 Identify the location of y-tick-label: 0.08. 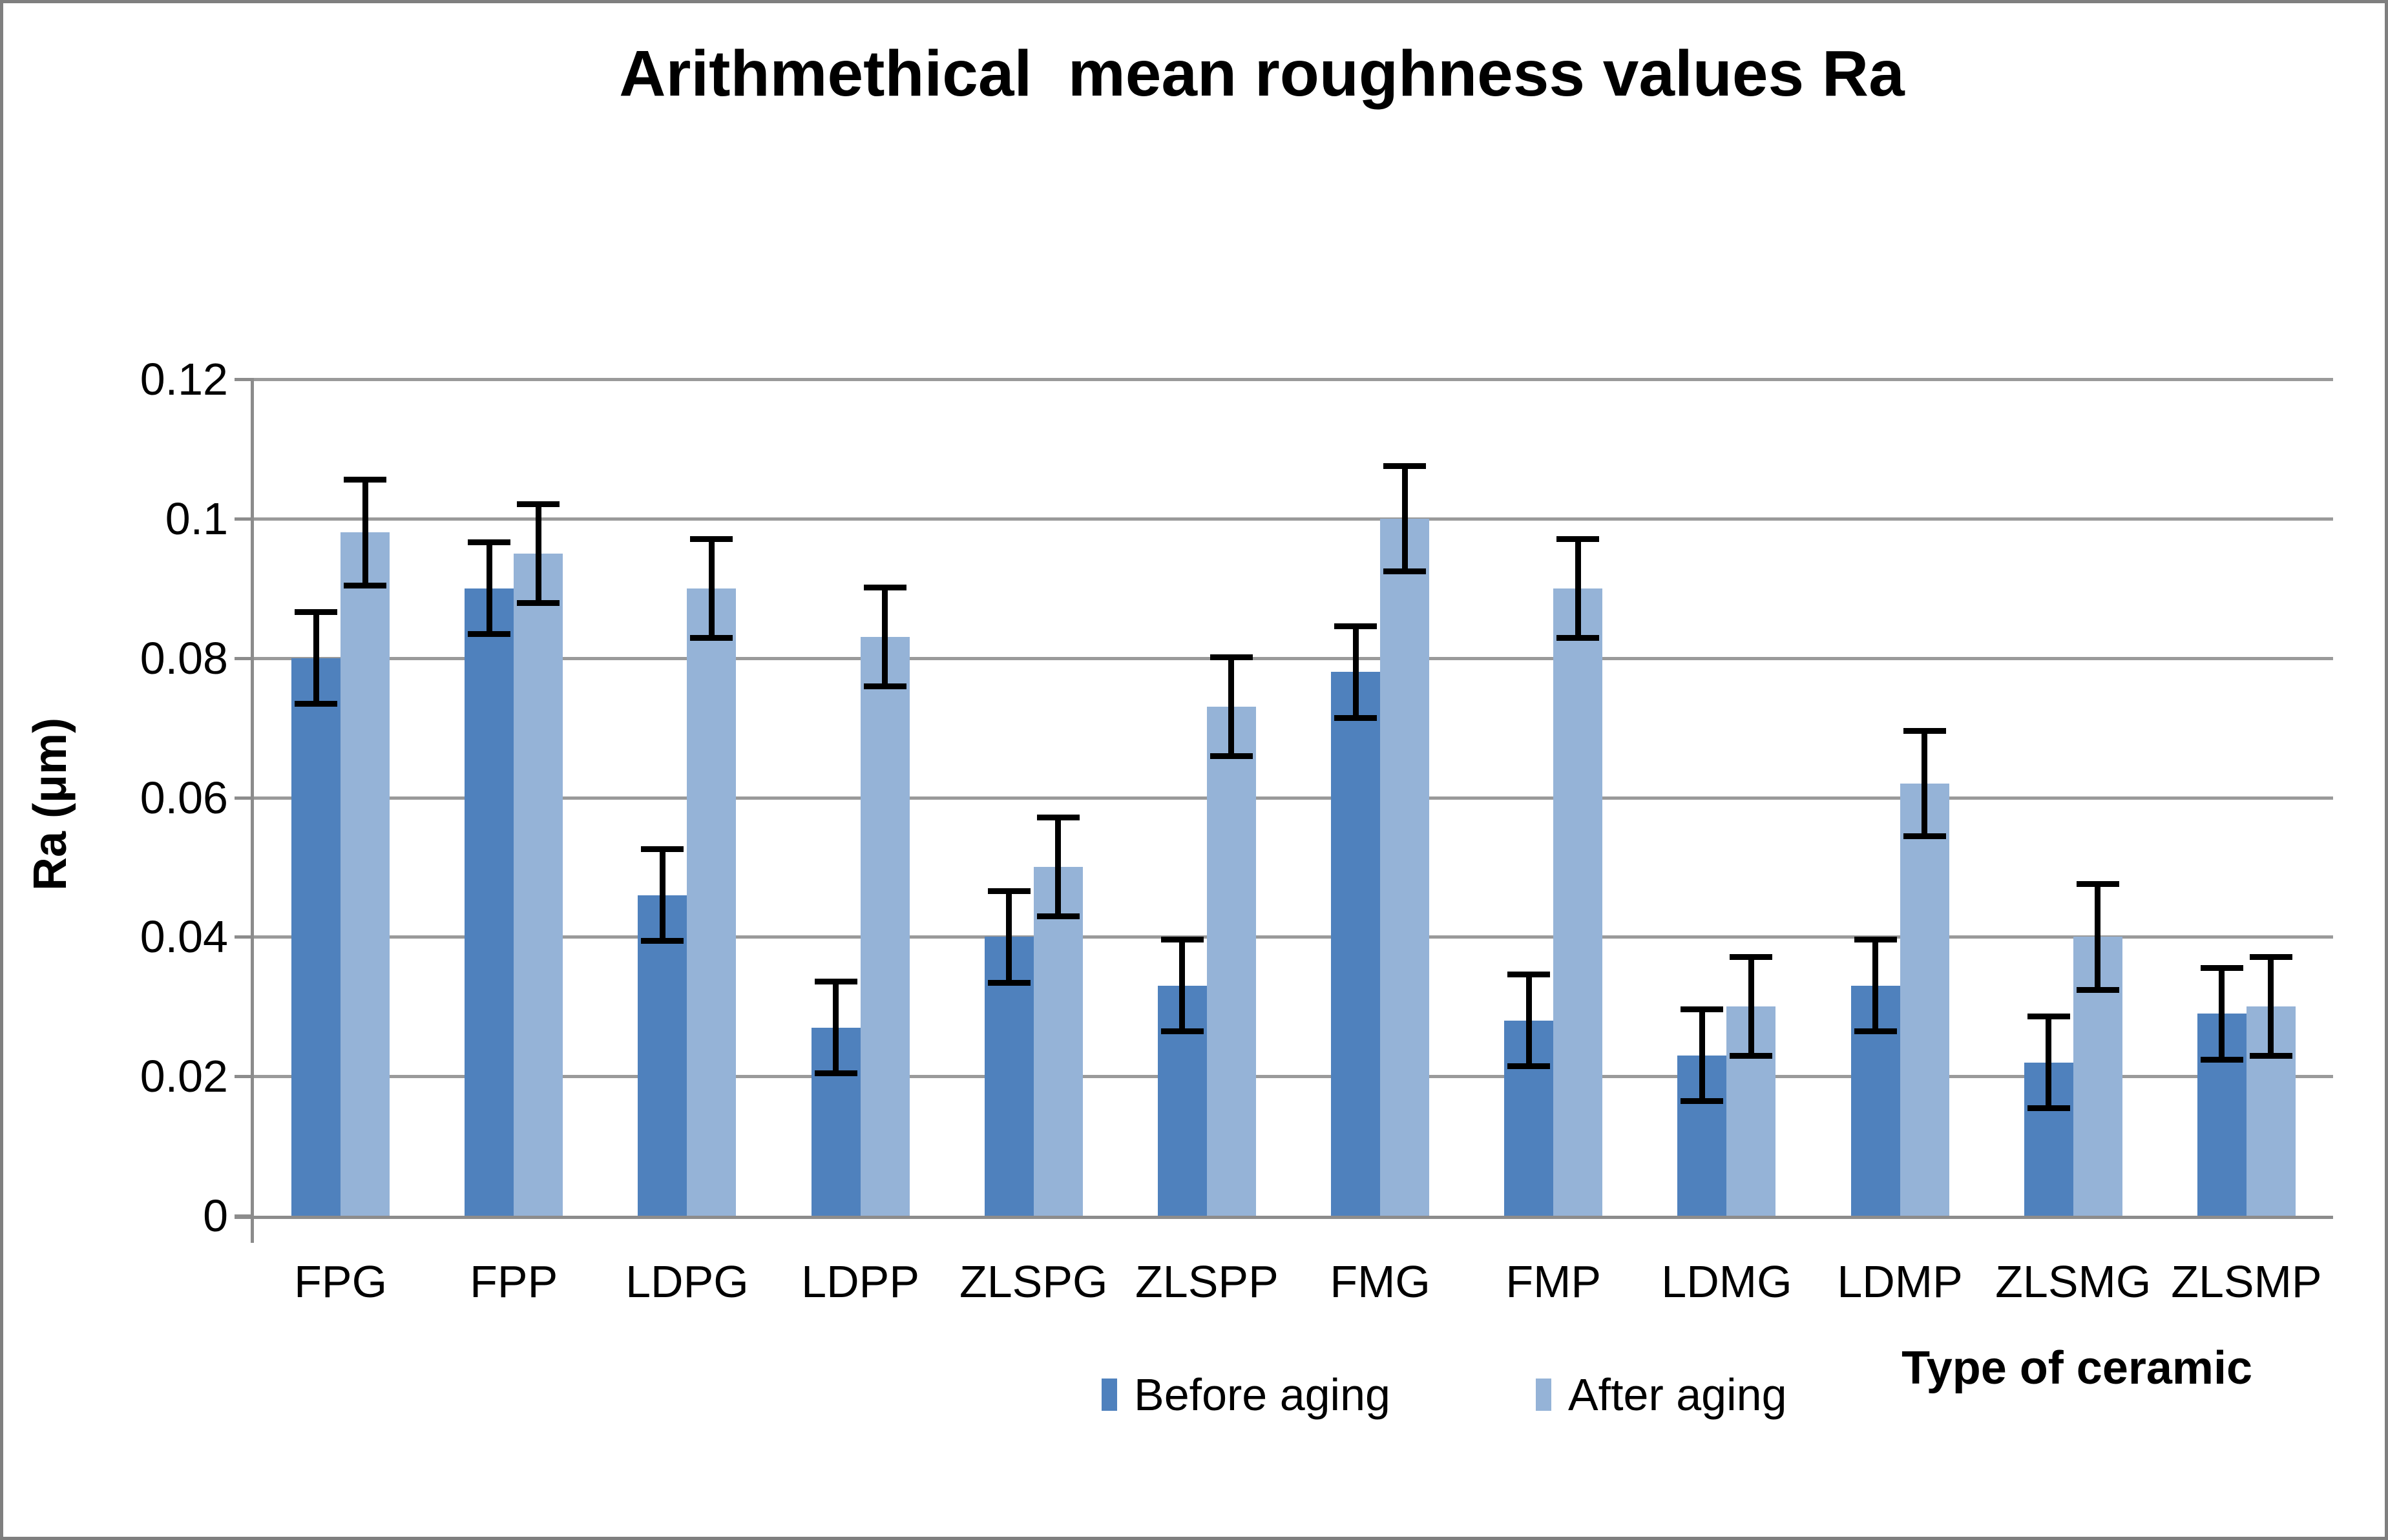
(184, 657).